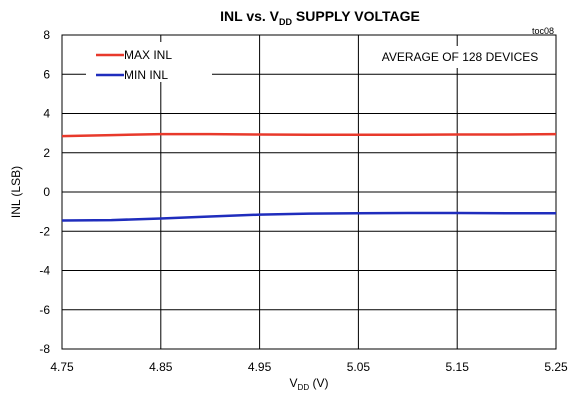 The image size is (576, 399). I want to click on legend: MAX INL MIN INL, so click(149, 62).